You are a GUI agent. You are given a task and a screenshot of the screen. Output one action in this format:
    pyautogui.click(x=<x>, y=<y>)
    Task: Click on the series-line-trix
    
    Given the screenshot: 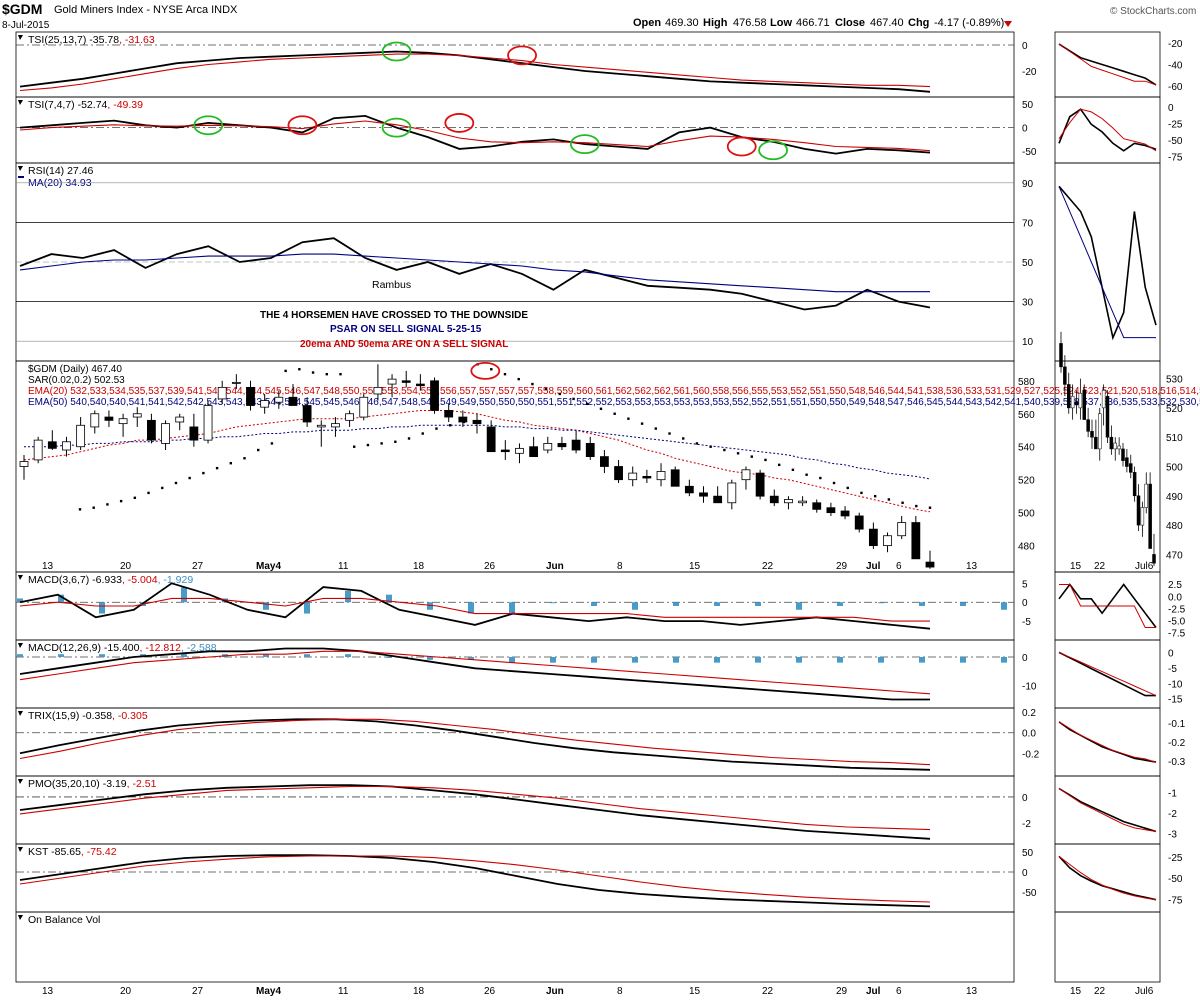 What is the action you would take?
    pyautogui.click(x=475, y=742)
    